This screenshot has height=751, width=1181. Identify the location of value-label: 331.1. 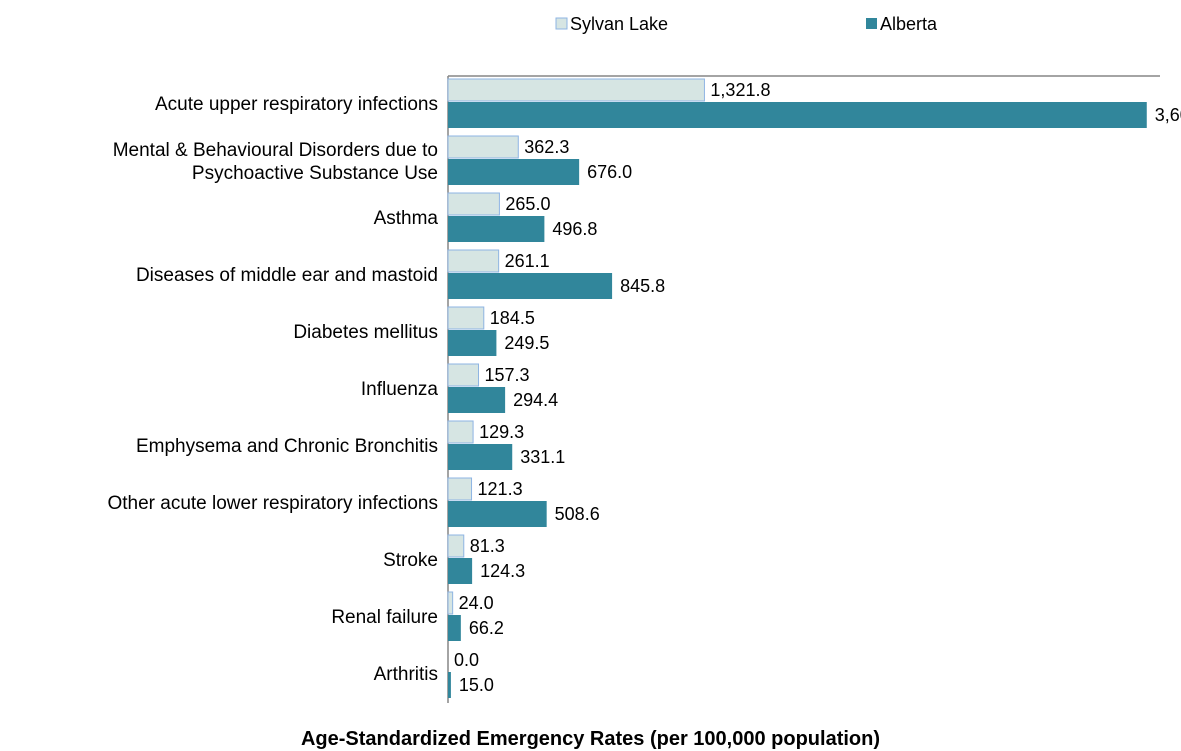
(542, 457).